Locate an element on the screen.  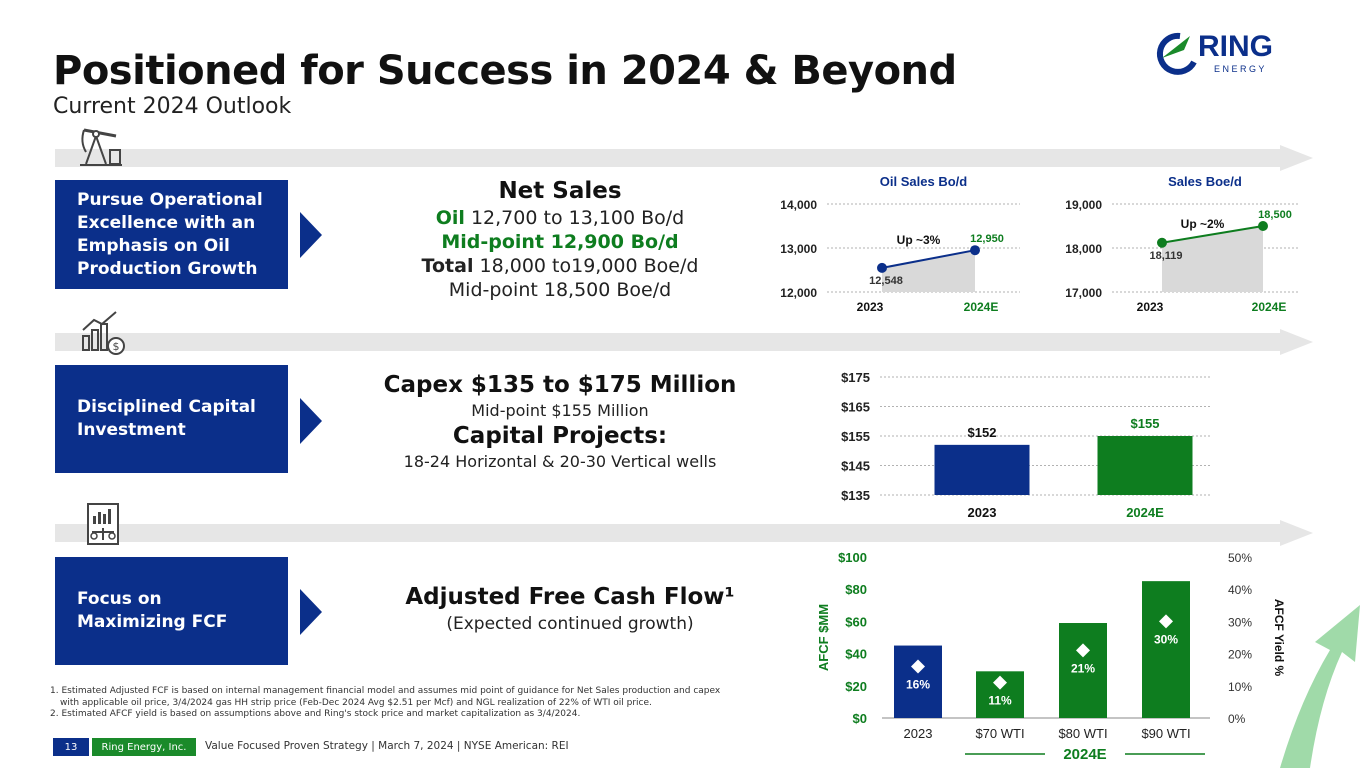
y-tick-label: 18,000 is located at coordinates (1083, 249).